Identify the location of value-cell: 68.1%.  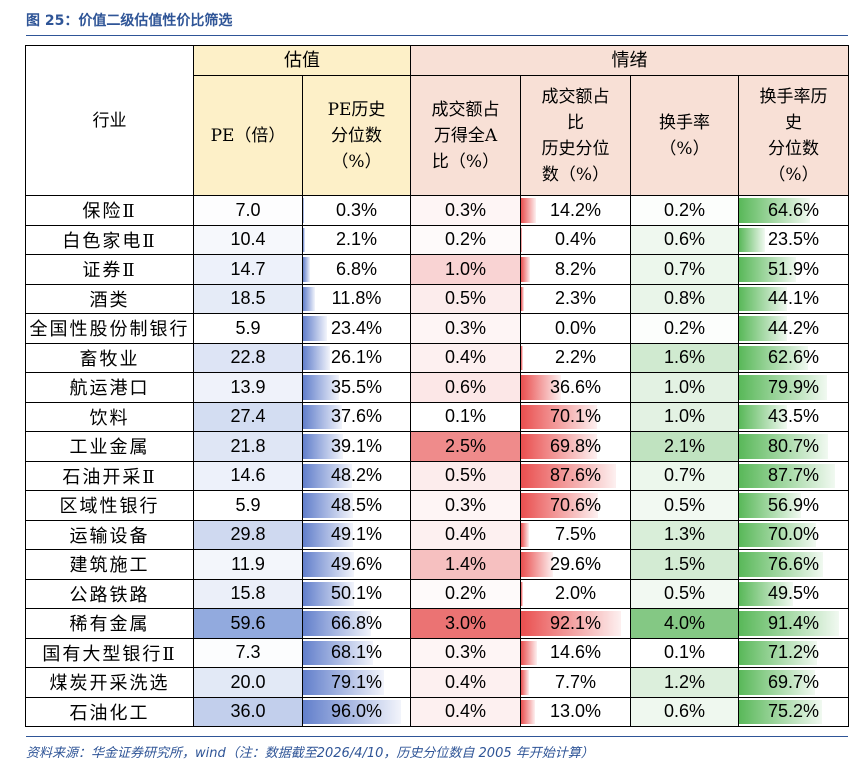
(356, 652).